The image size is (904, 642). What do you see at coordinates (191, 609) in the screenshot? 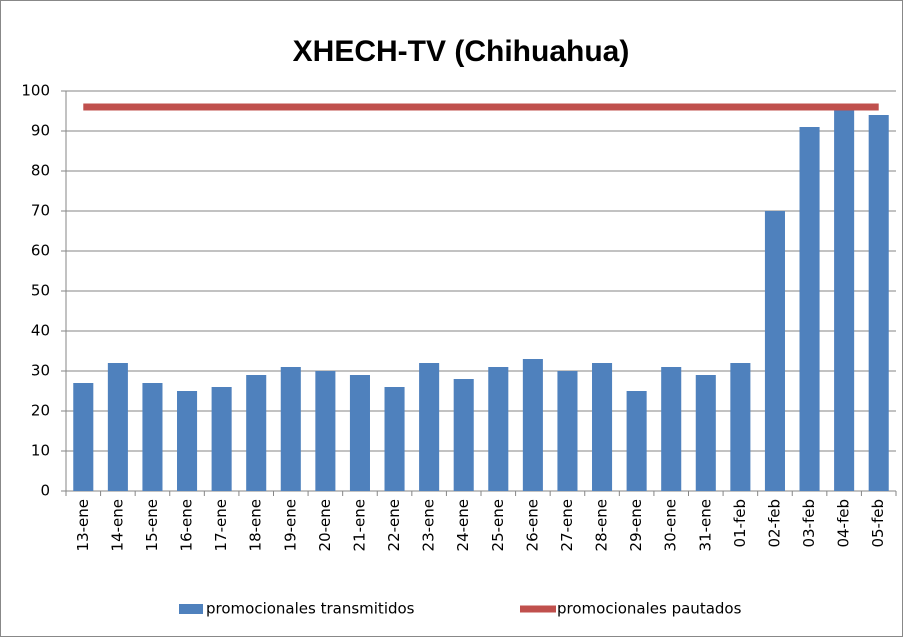
I see `legend-swatch` at bounding box center [191, 609].